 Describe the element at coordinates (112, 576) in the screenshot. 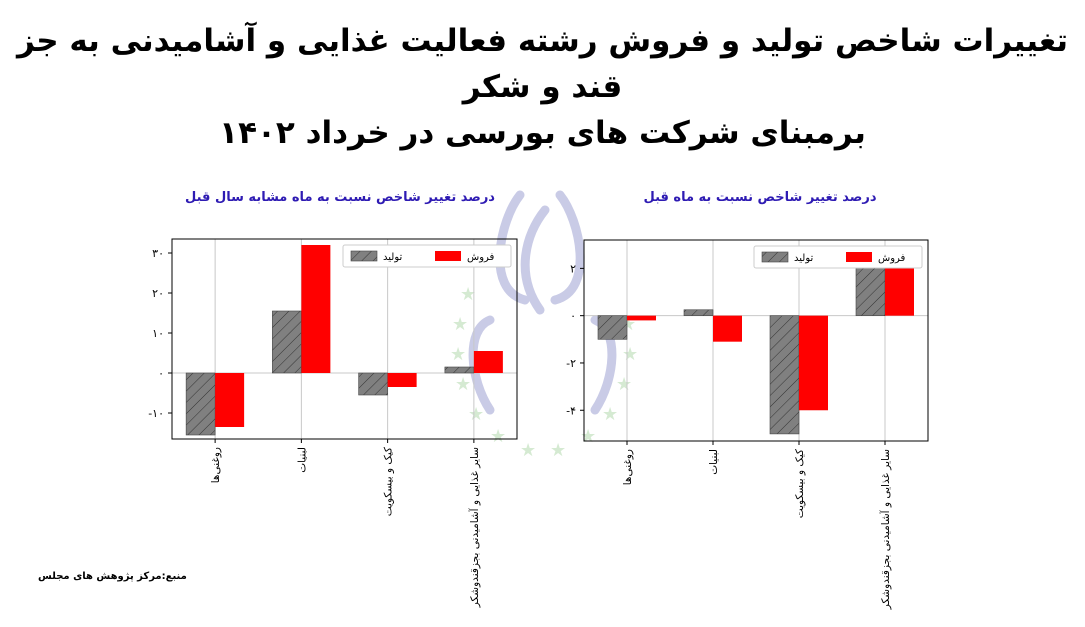

I see `source-note: منبع:مرکز پژوهش های مجلس` at that location.